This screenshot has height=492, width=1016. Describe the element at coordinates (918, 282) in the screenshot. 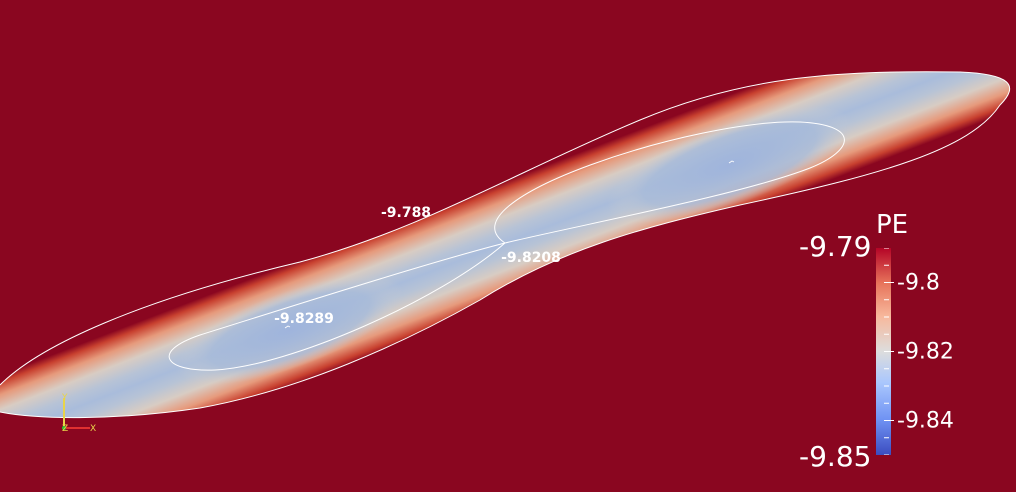

I see `colorbar-tick-label: -9.8` at that location.